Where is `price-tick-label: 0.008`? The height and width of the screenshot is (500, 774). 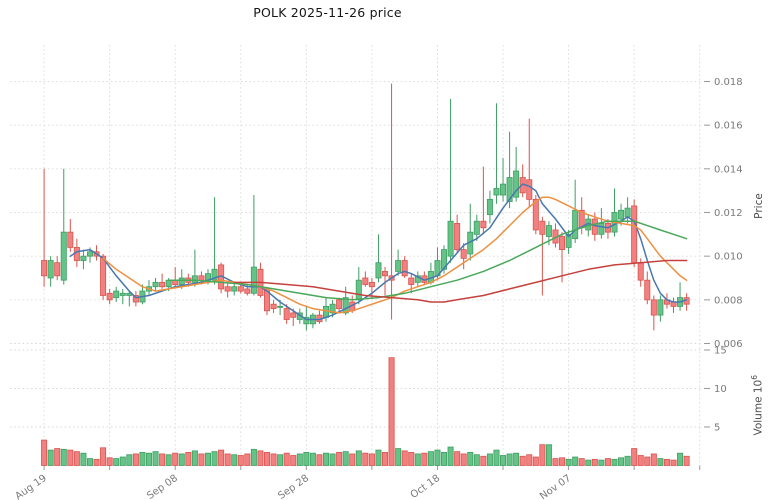 price-tick-label: 0.008 is located at coordinates (728, 300).